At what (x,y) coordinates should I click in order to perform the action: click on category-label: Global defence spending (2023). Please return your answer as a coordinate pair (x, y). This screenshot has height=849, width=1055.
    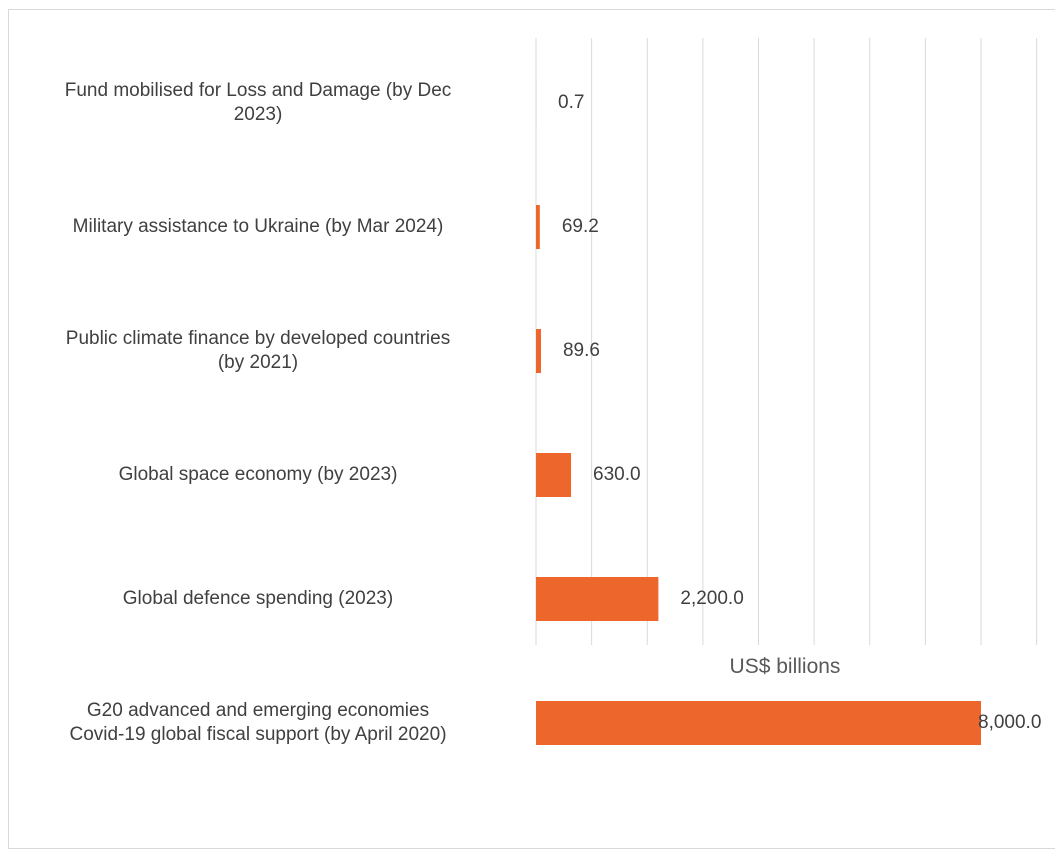
    Looking at the image, I should click on (259, 599).